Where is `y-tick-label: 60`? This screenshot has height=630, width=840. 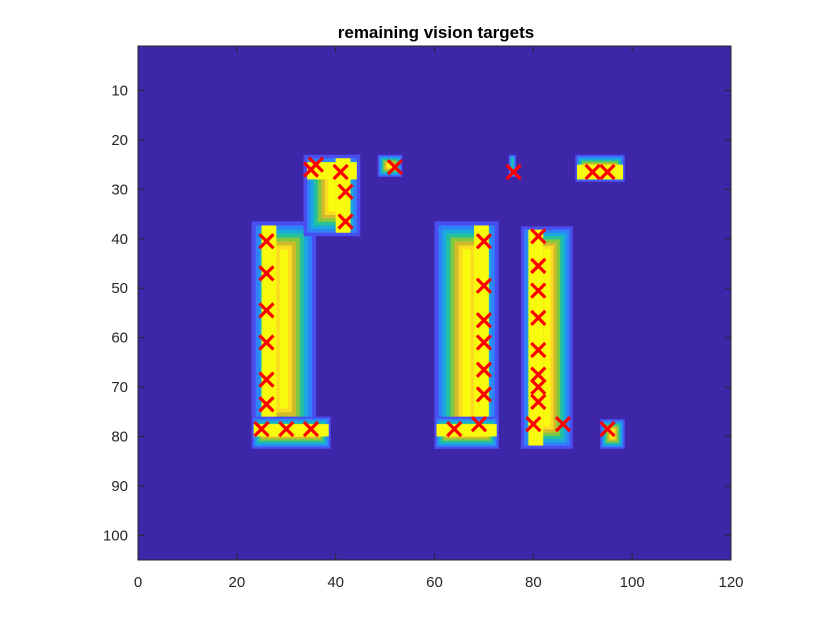
y-tick-label: 60 is located at coordinates (119, 338).